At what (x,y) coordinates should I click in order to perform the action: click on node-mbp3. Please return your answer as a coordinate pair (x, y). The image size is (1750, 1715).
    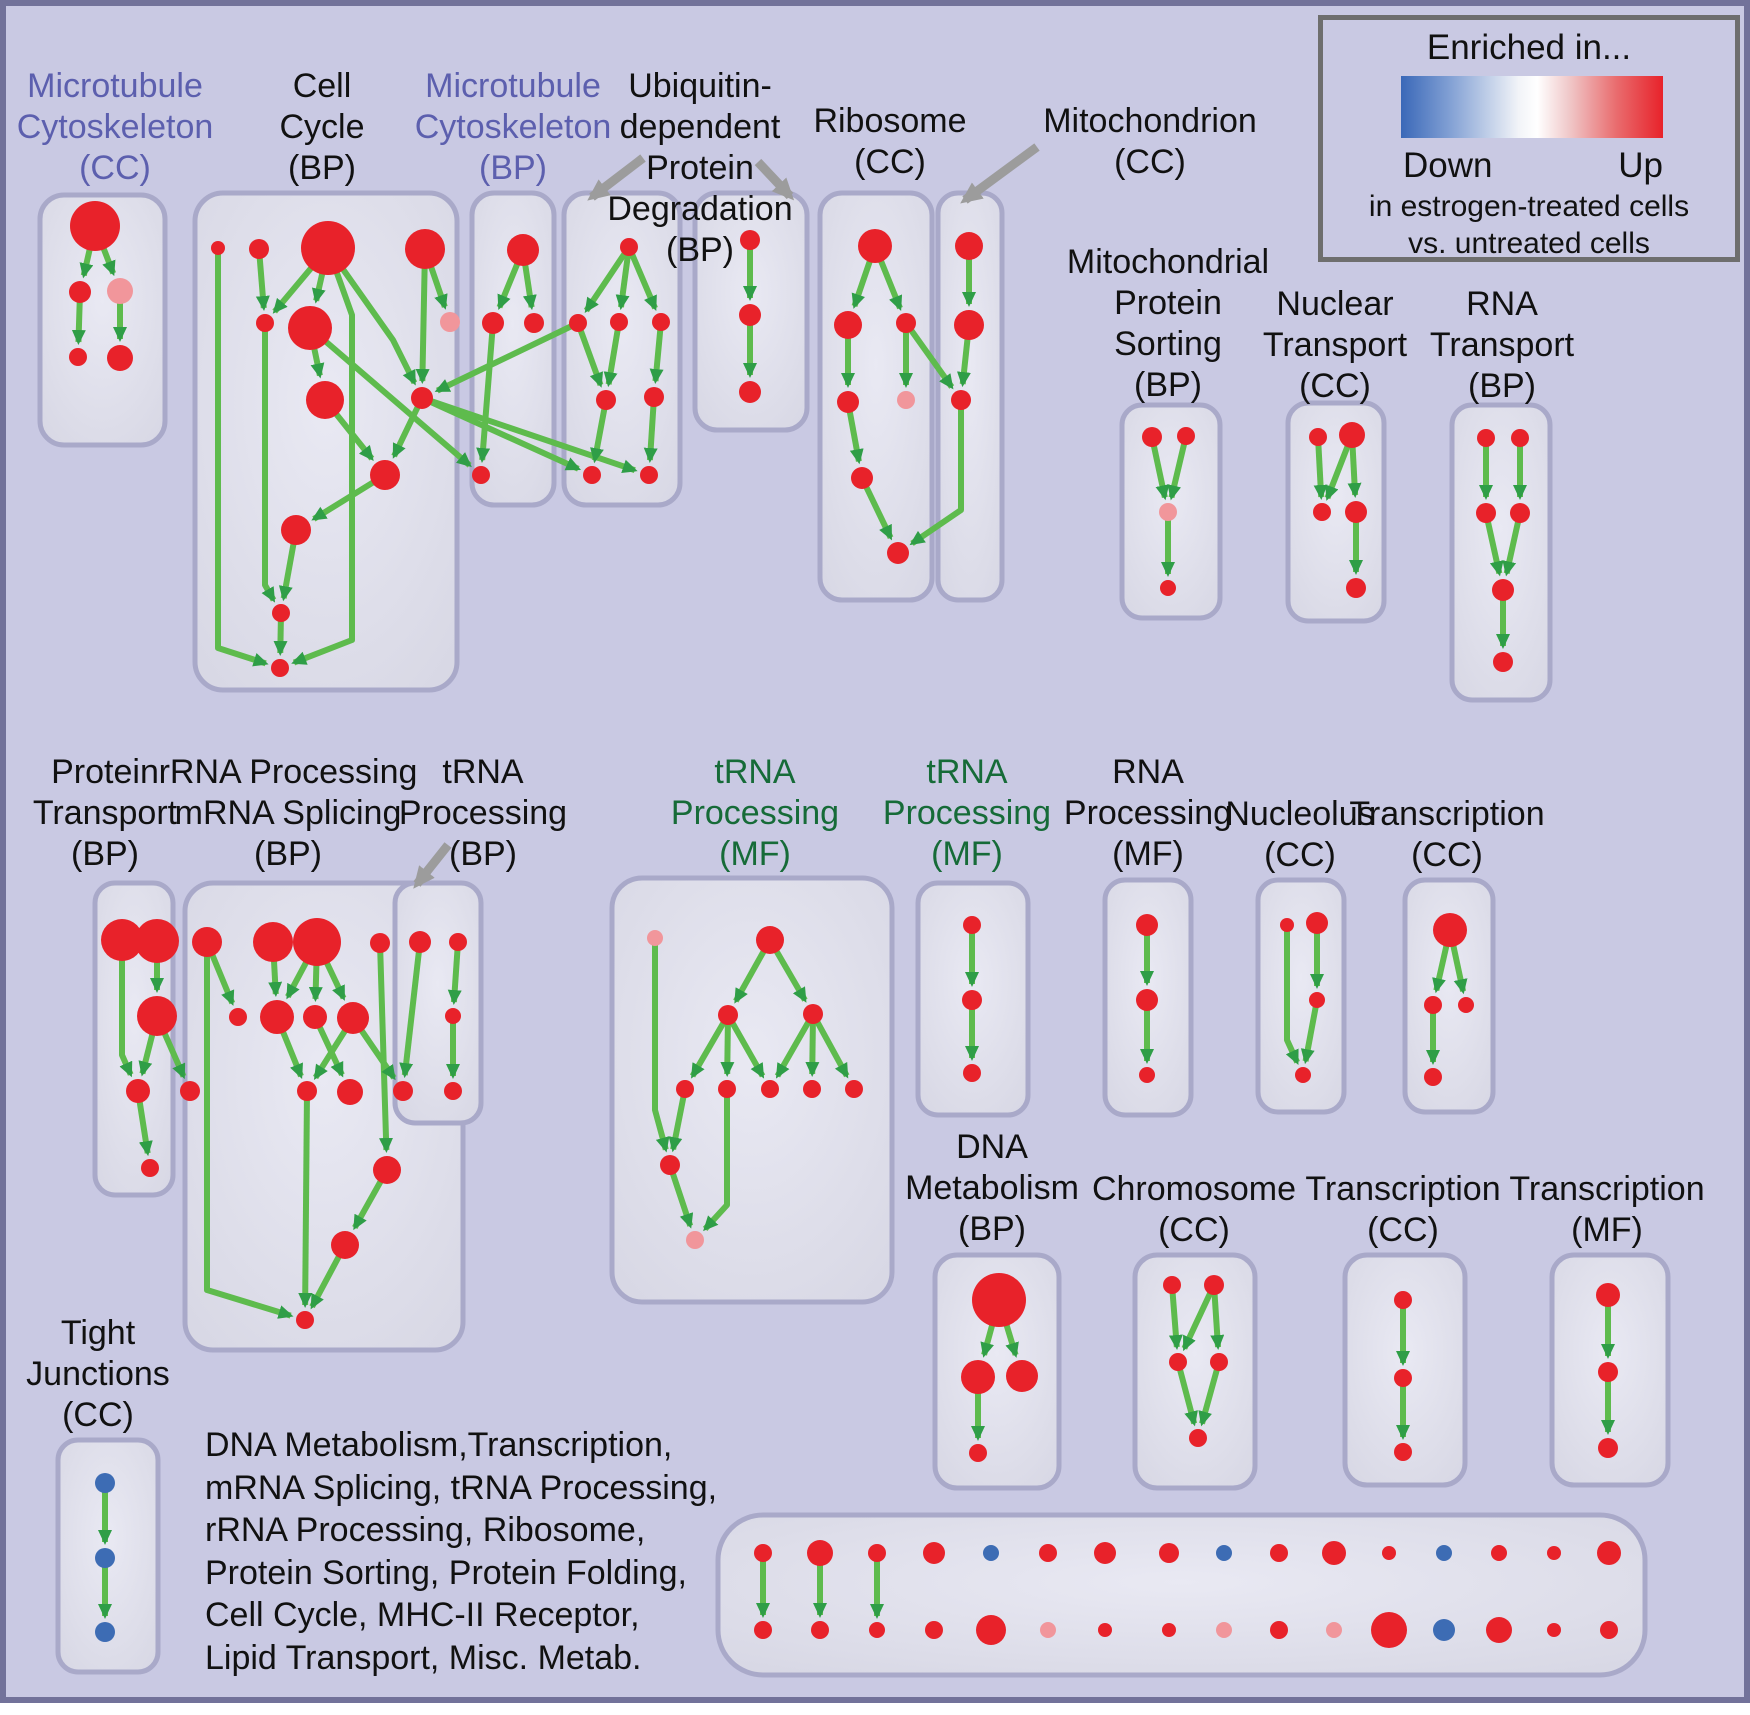
    Looking at the image, I should click on (534, 323).